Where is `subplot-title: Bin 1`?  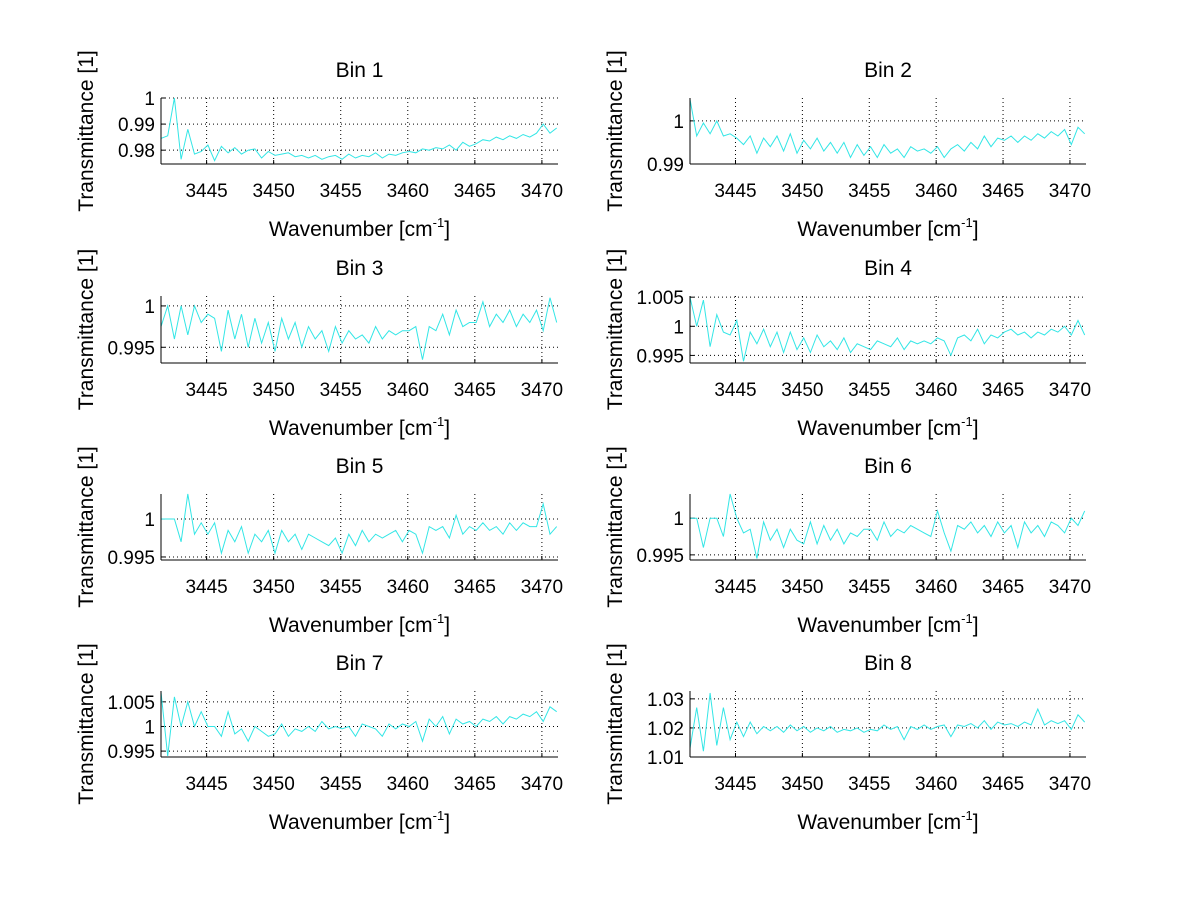 subplot-title: Bin 1 is located at coordinates (360, 70).